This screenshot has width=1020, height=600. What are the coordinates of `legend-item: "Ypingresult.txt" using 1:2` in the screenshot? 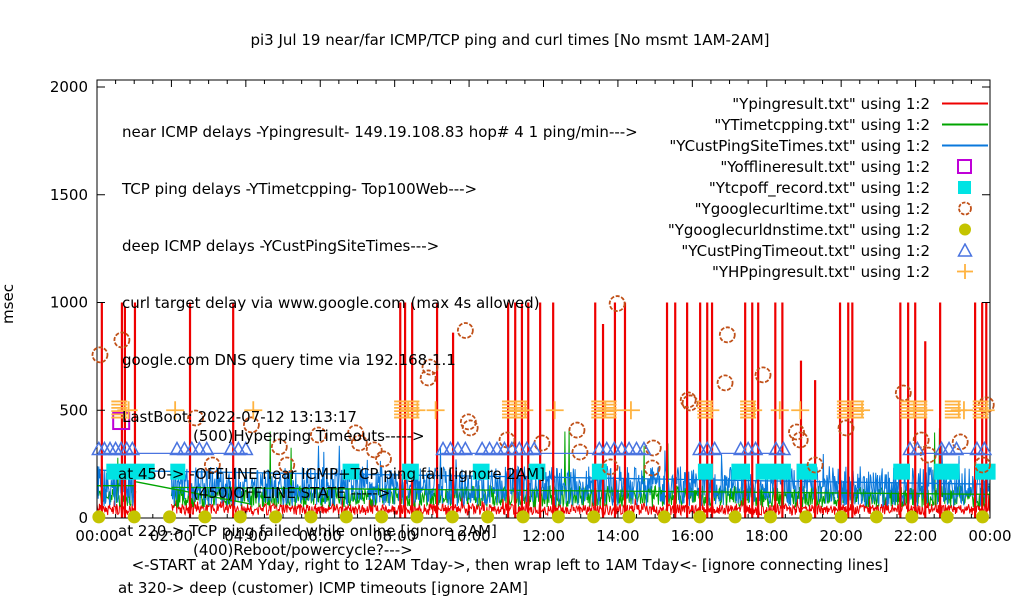 It's located at (829, 103).